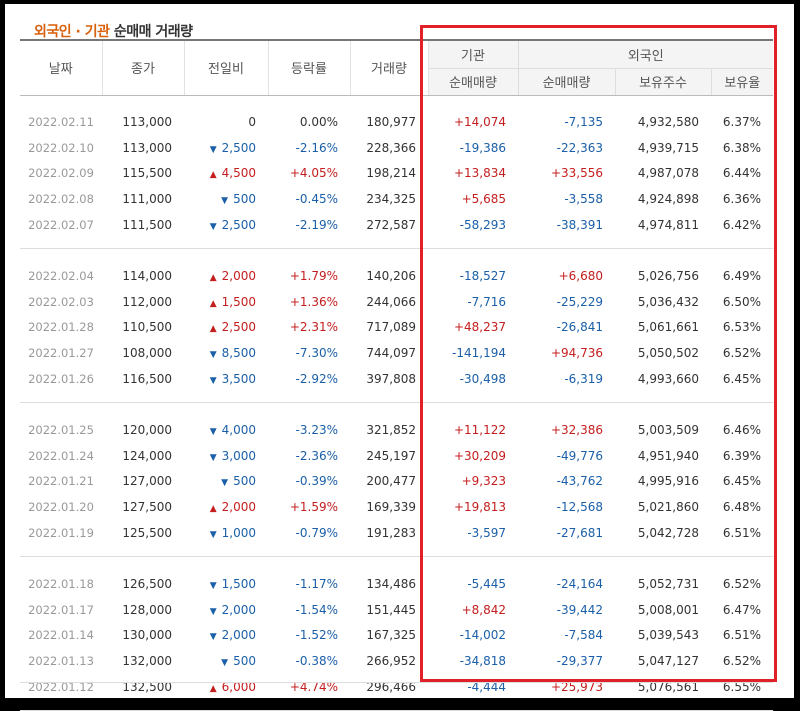  I want to click on cell-close: 132,500, so click(147, 687).